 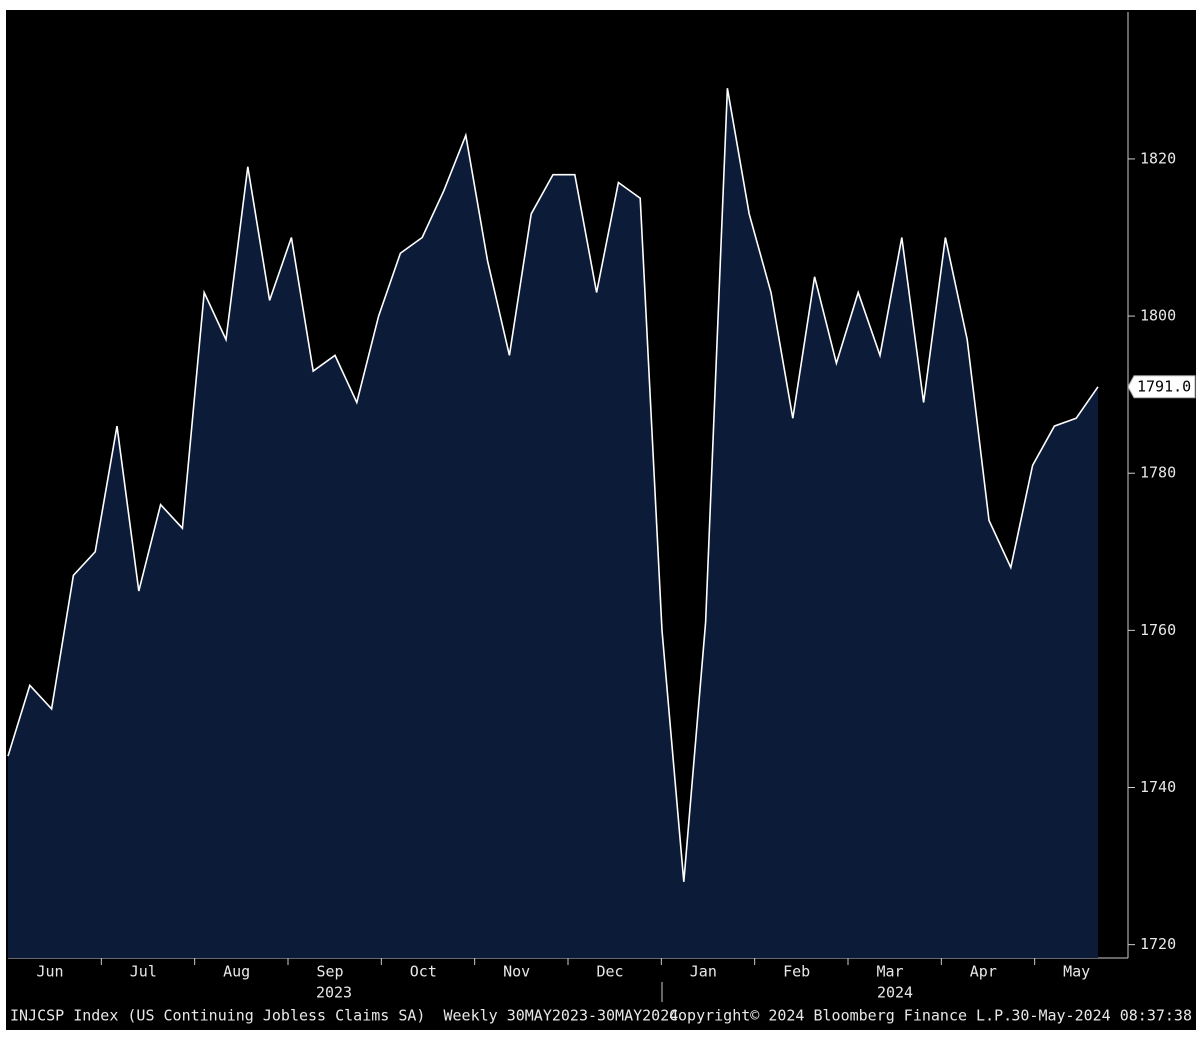 I want to click on x-tick-label: Sep, so click(x=329, y=972).